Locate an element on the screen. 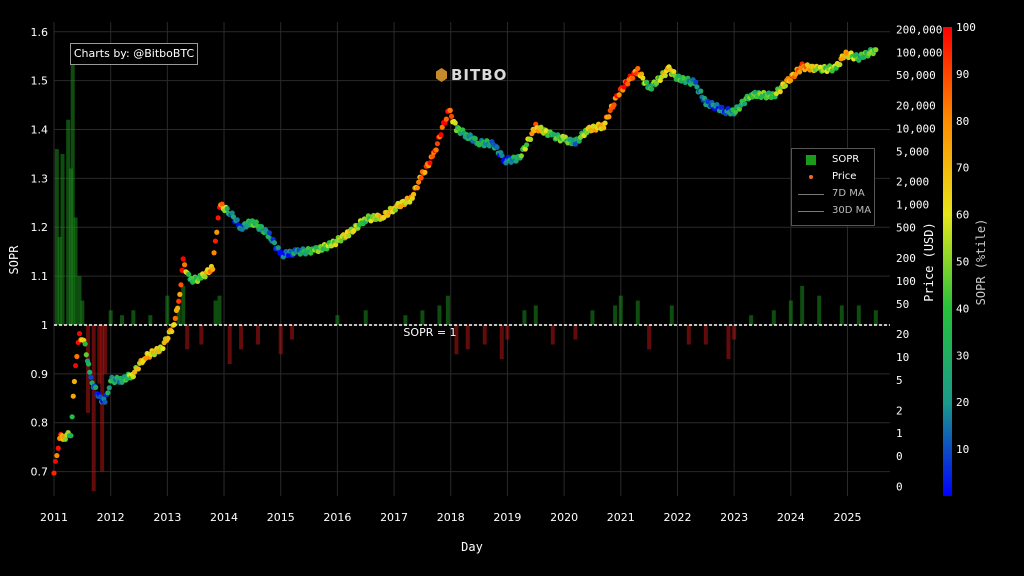 This screenshot has width=1024, height=576. x-tick-label: 2013 is located at coordinates (167, 517).